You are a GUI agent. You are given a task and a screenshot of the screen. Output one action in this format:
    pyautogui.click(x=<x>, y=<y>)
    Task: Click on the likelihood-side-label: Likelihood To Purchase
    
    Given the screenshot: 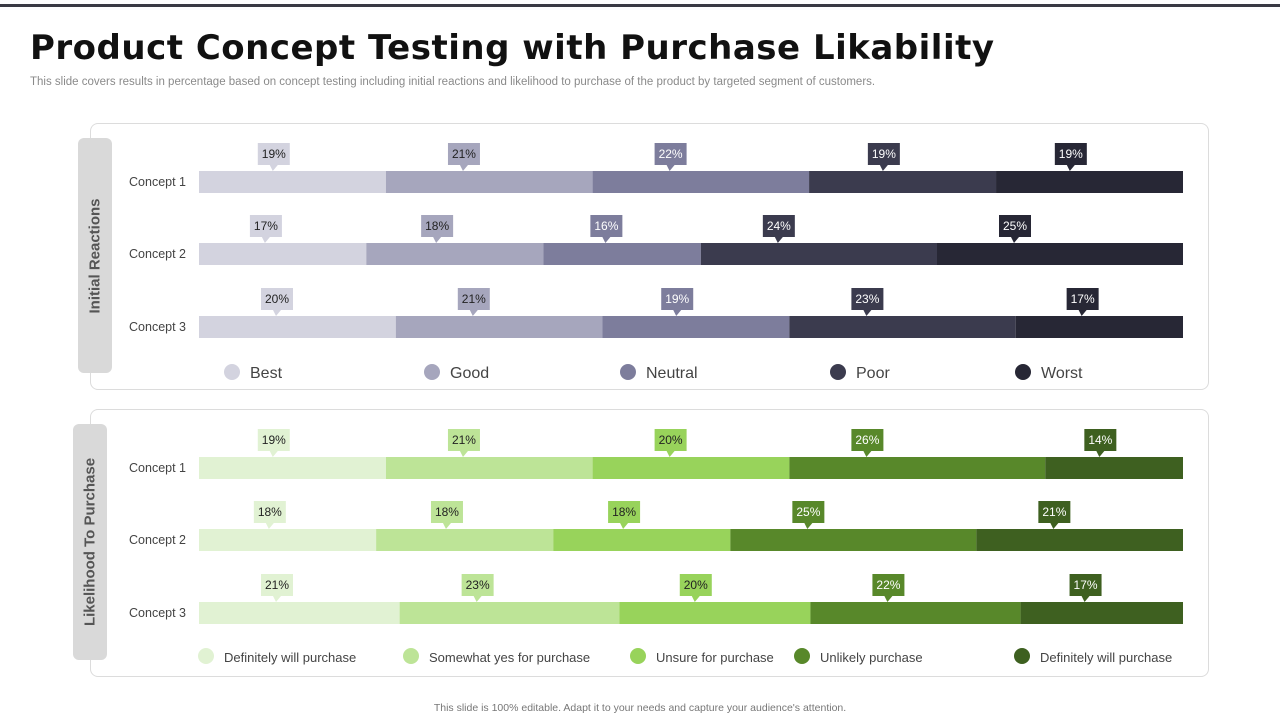 What is the action you would take?
    pyautogui.click(x=90, y=542)
    